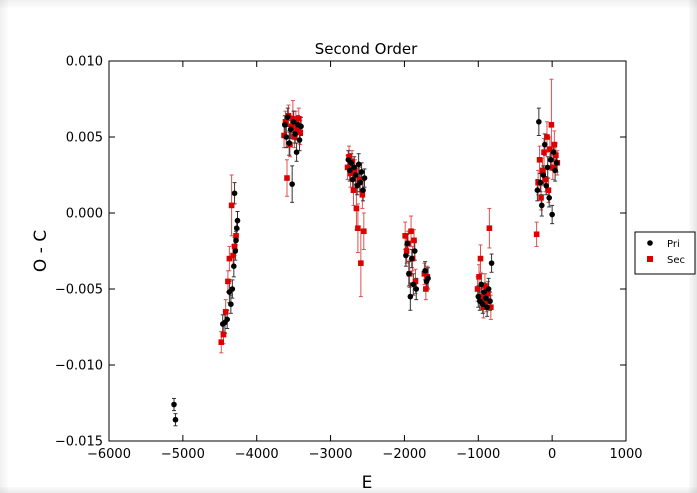 This screenshot has width=697, height=493. I want to click on chart-title: Second Order, so click(366, 49).